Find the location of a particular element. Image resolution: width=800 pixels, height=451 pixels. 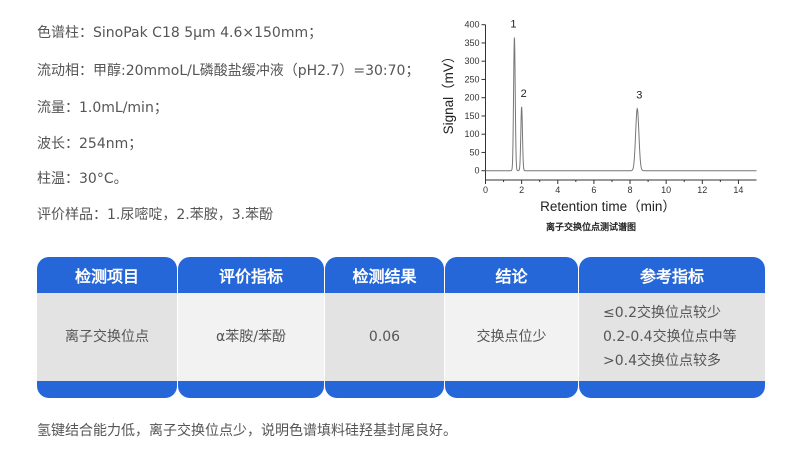

x-tick-label: 14 is located at coordinates (738, 190).